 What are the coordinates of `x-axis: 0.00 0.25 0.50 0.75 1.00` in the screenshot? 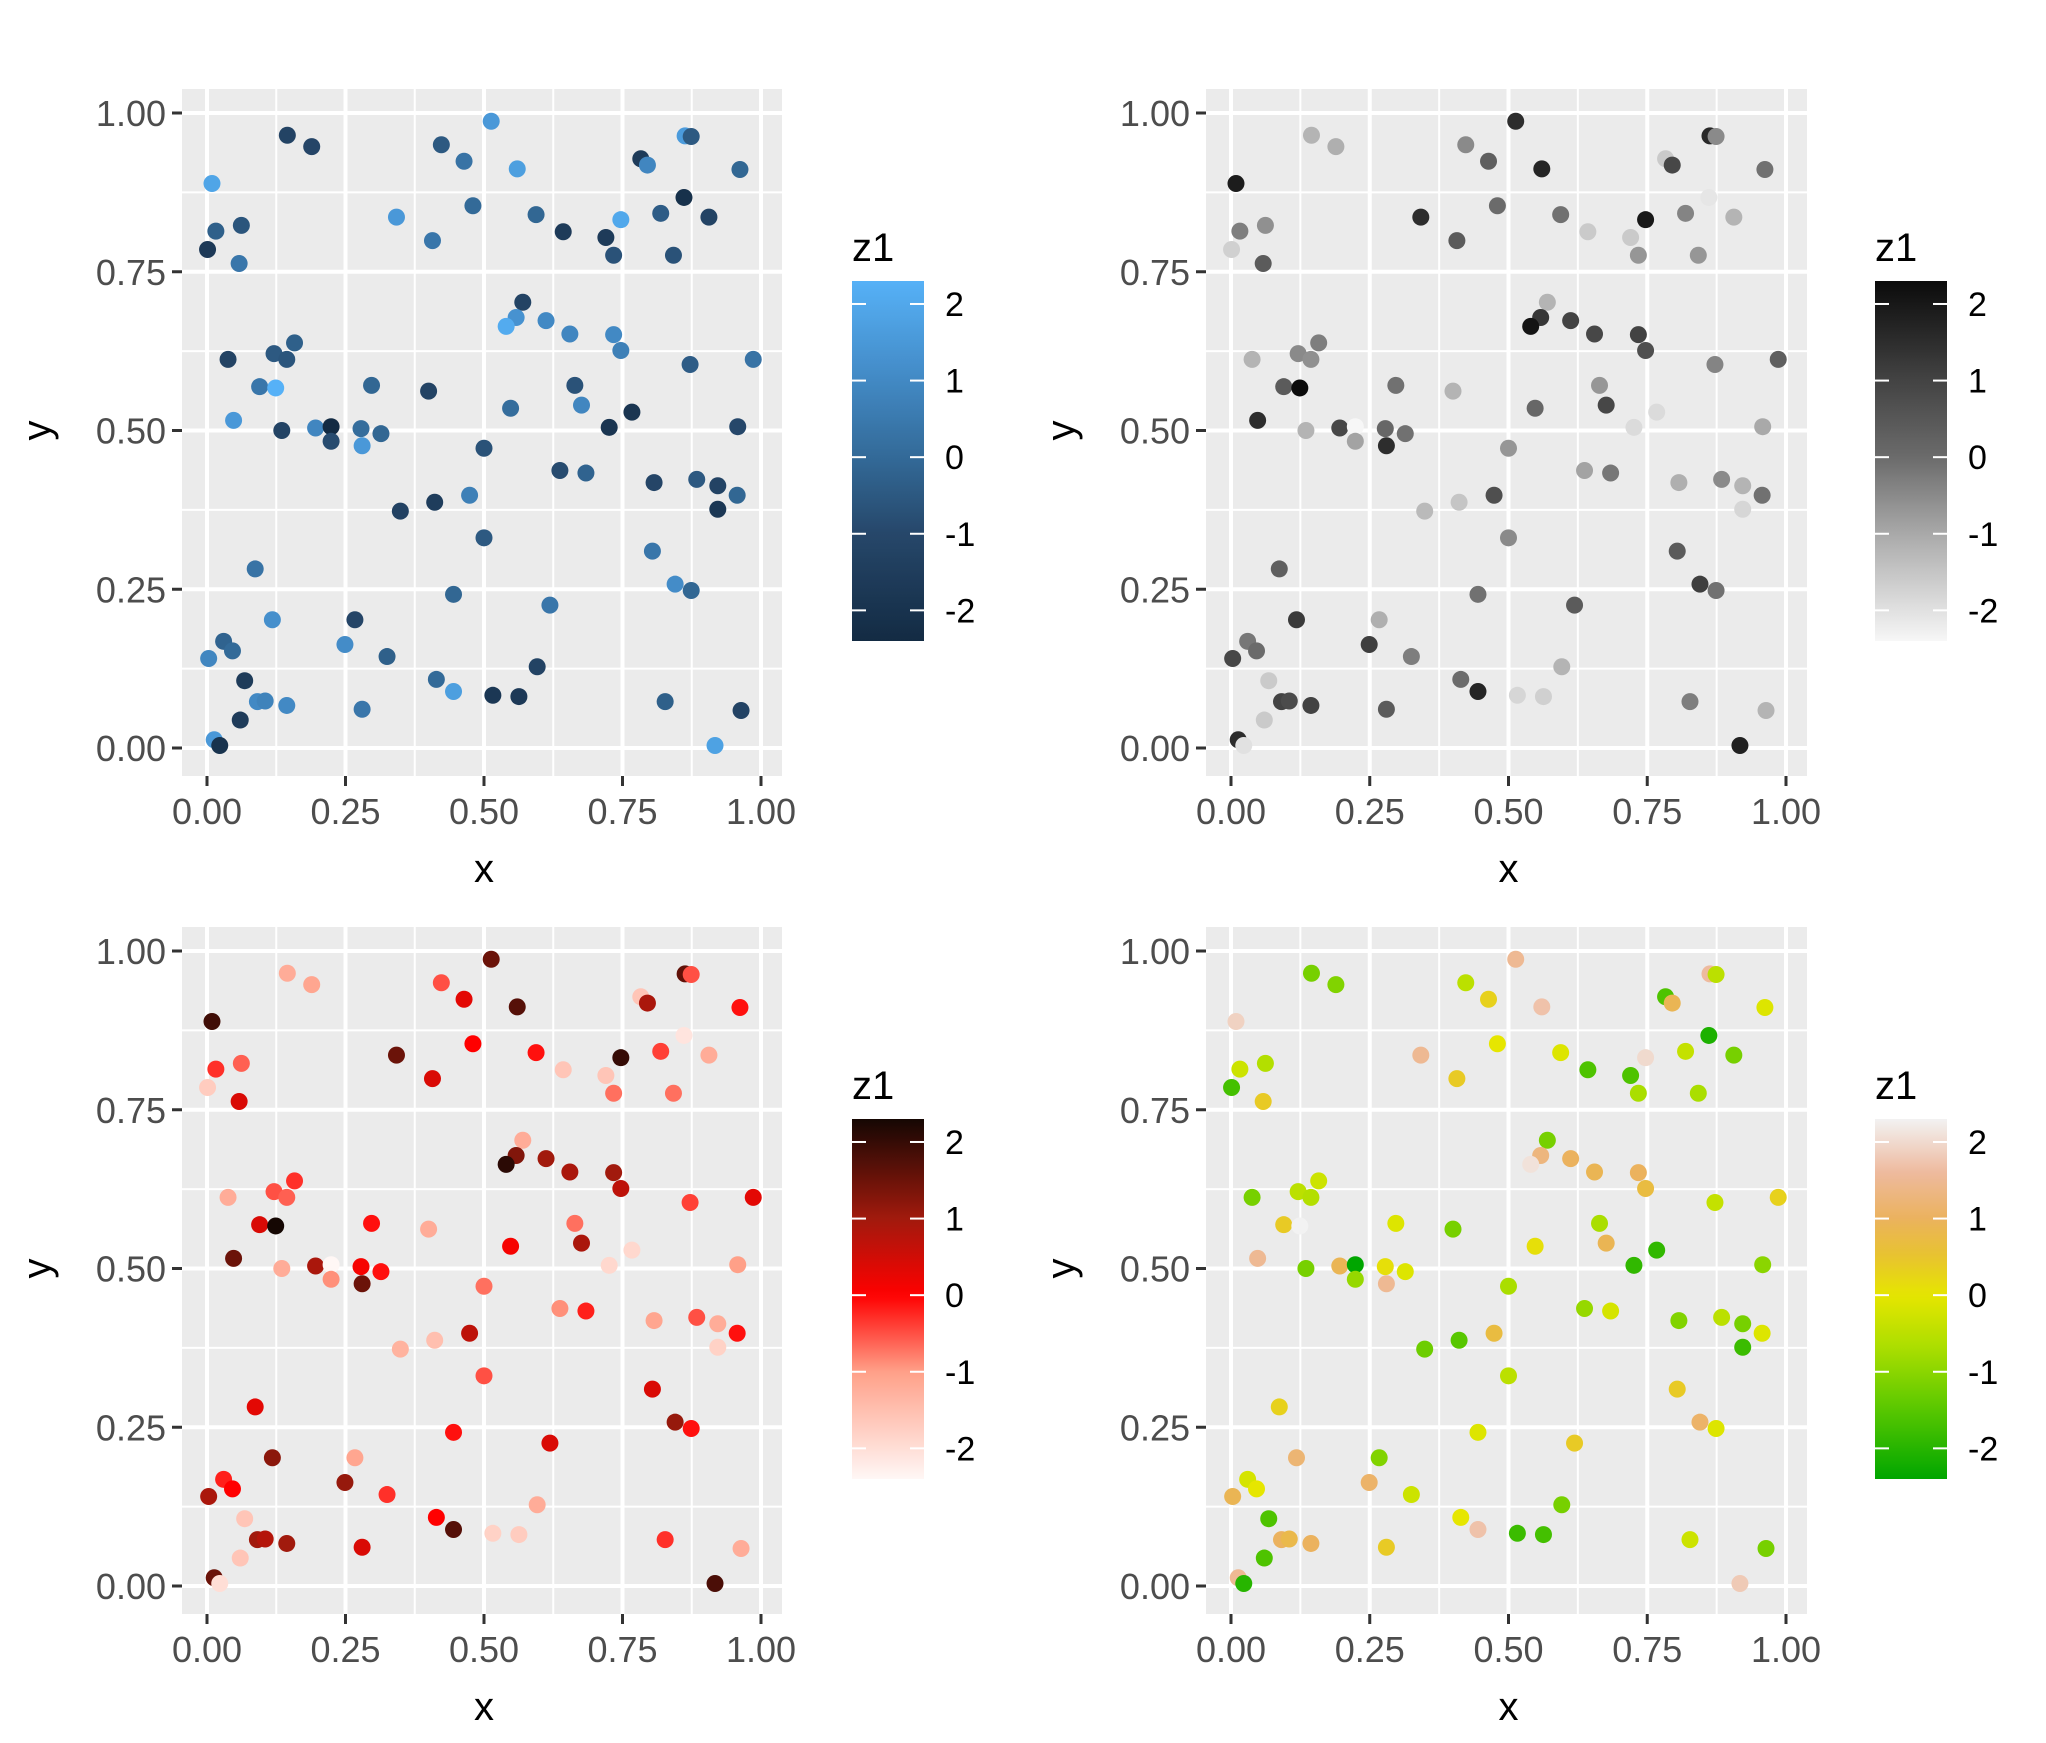 It's located at (1508, 1642).